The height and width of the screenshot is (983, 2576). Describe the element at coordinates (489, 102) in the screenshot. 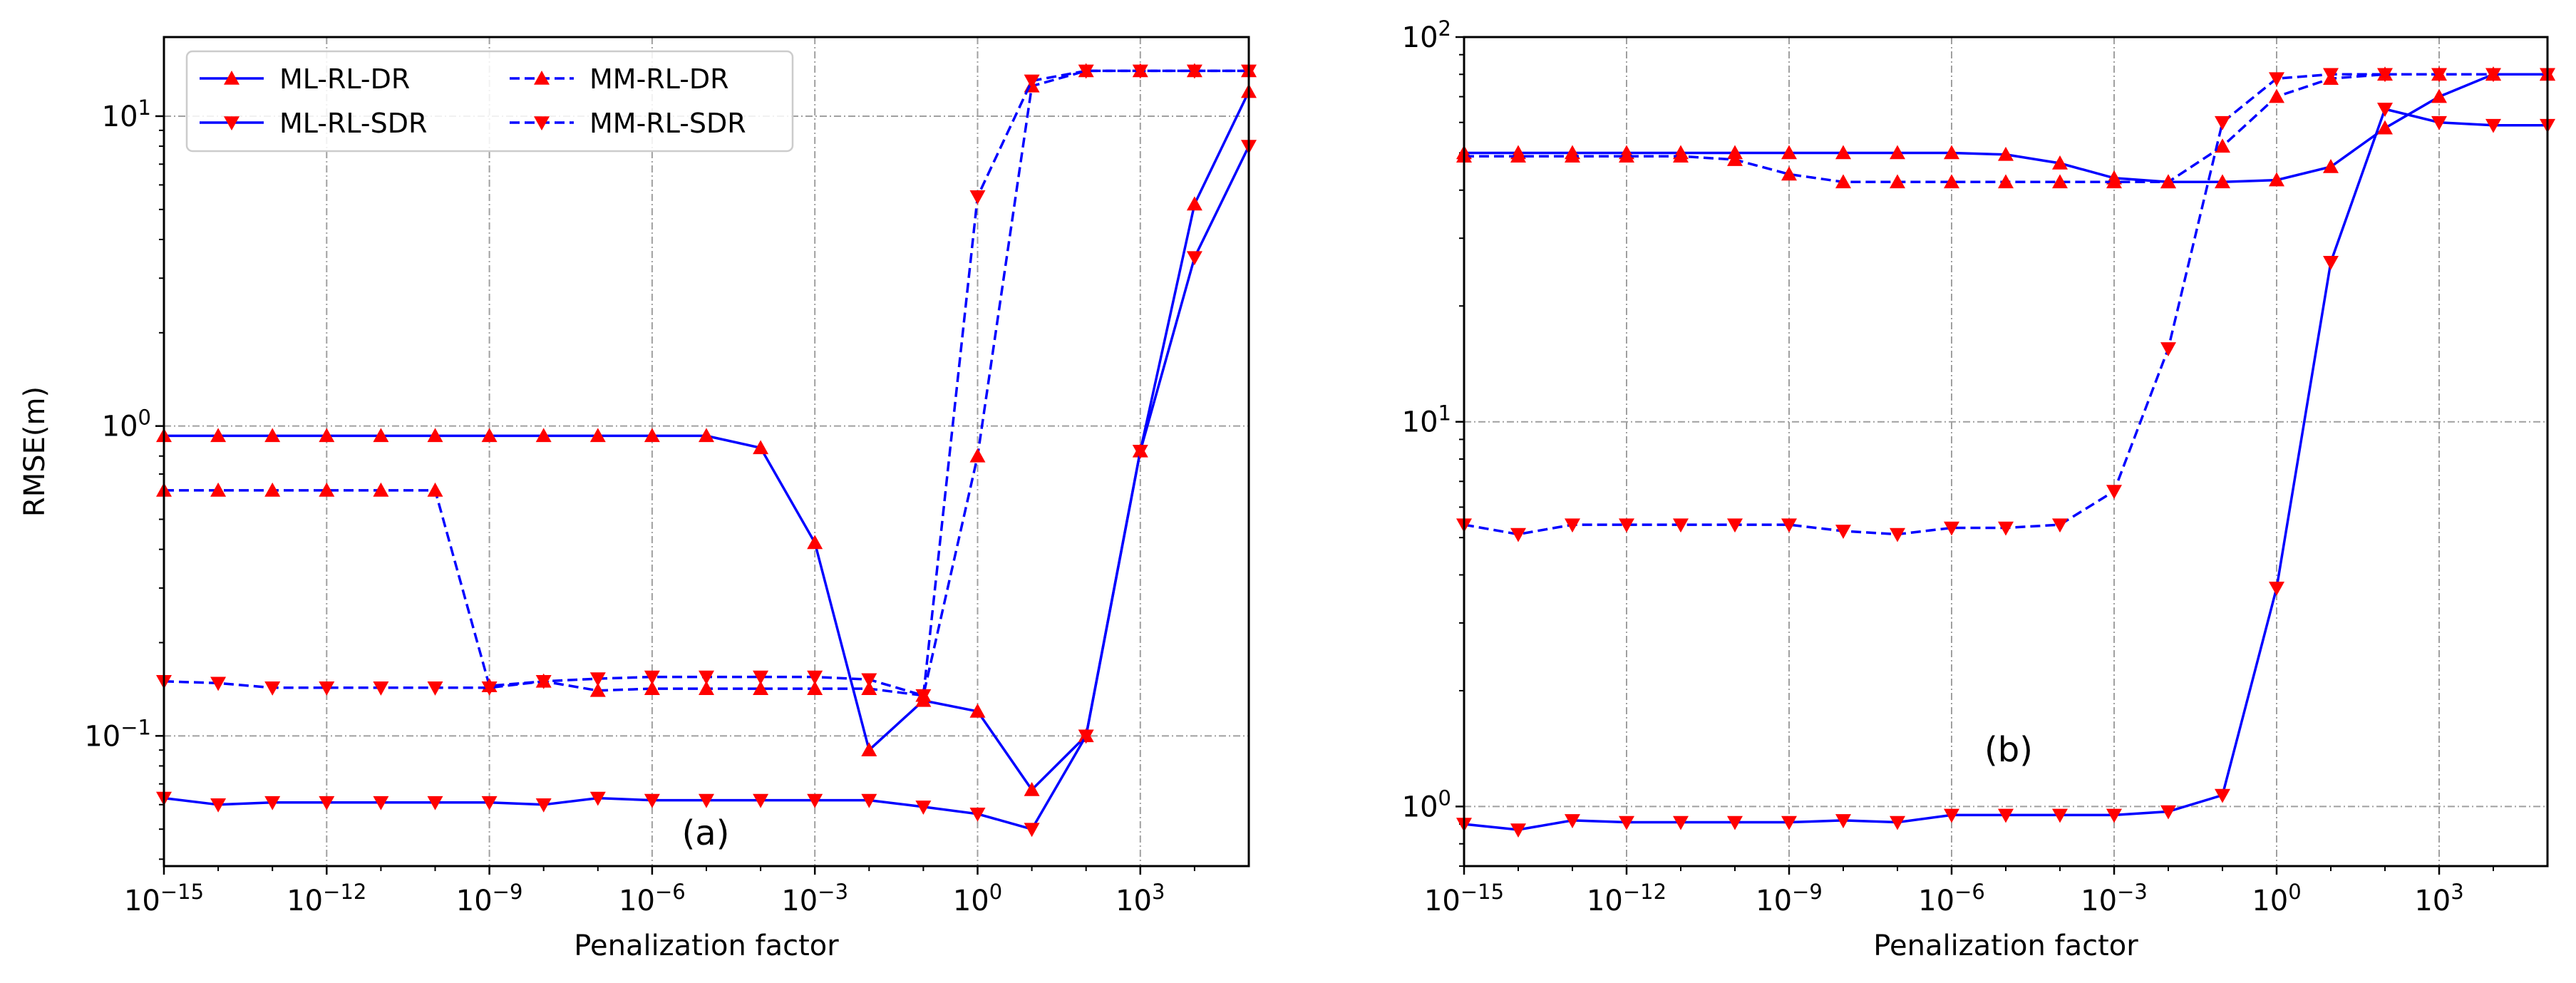

I see `legend: ML-RL-DR ML-RL-SDR MM-RL-DR MM-RL-SDR` at that location.